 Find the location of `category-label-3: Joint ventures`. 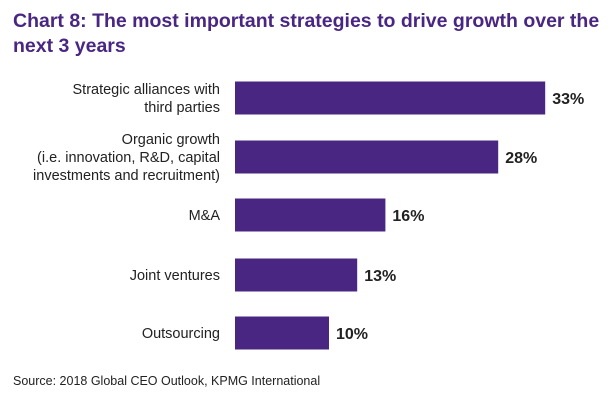

category-label-3: Joint ventures is located at coordinates (175, 276).